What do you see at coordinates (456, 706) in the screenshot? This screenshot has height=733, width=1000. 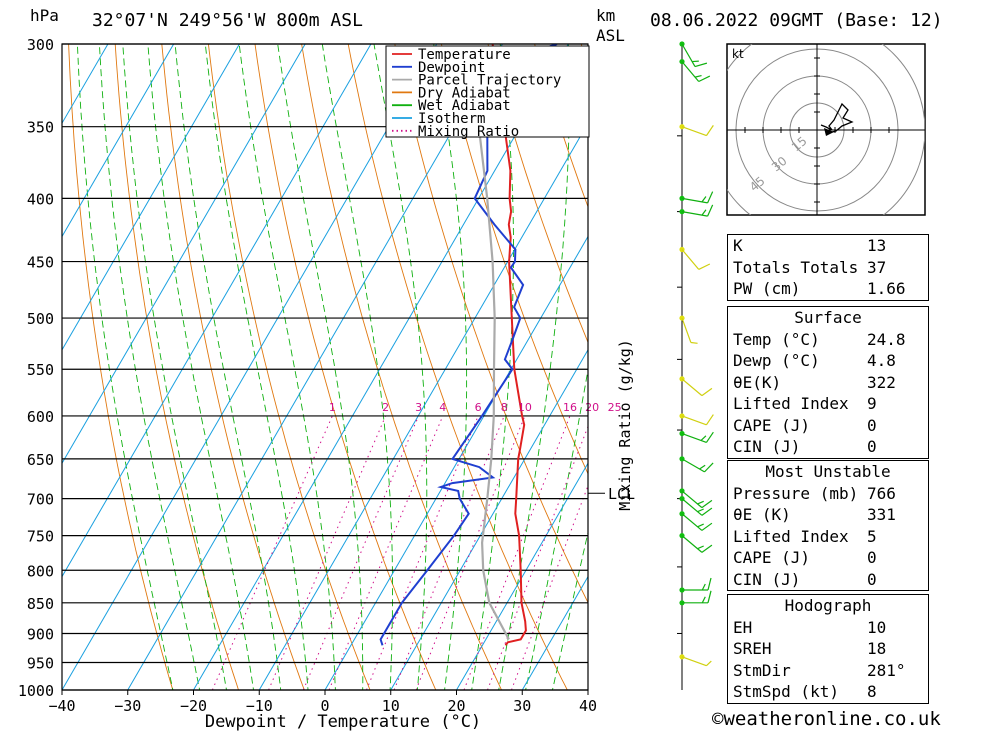 I see `x-tick-label: 20` at bounding box center [456, 706].